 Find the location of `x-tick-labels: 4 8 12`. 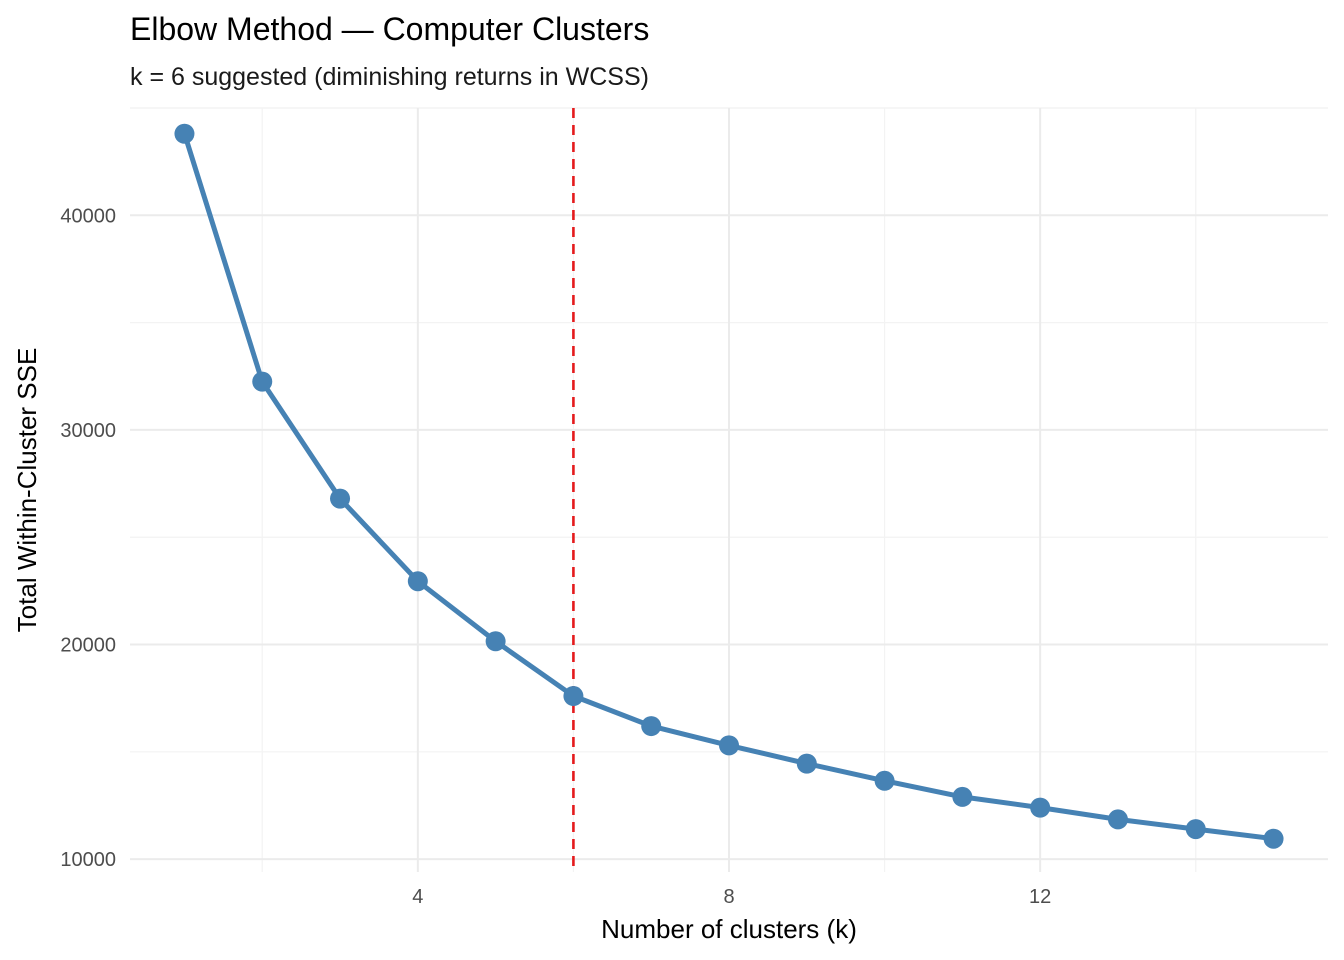

x-tick-labels: 4 8 12 is located at coordinates (731, 897).